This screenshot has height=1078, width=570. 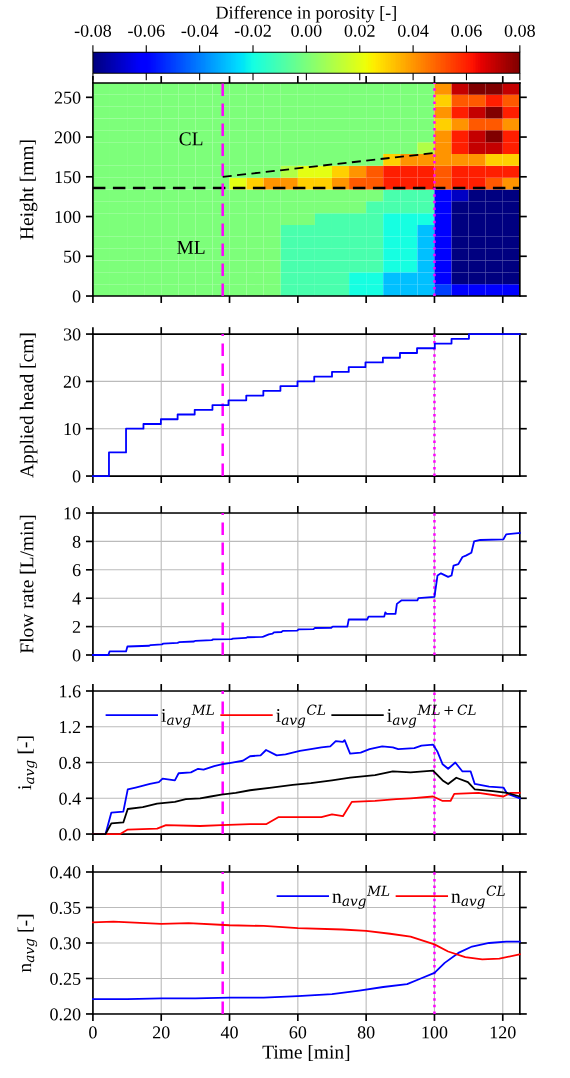 I want to click on y-tick-label: 1.2, so click(x=70, y=727).